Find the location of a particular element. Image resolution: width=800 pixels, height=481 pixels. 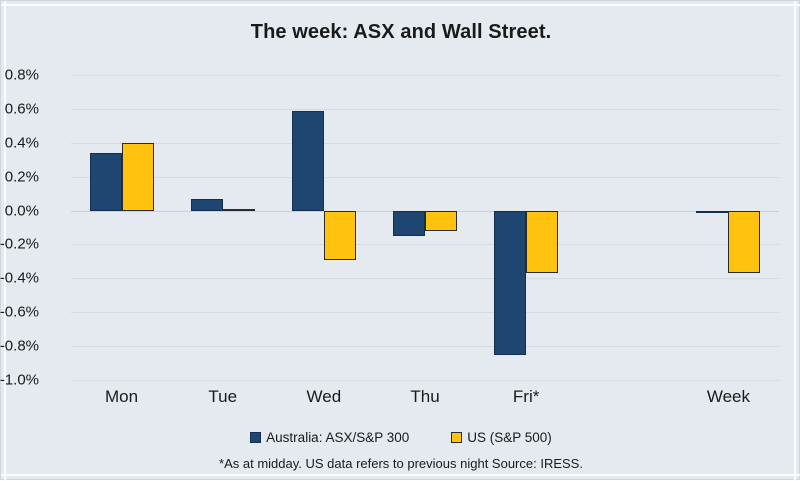

y-axis-tick-label: 0.4% is located at coordinates (21, 143).